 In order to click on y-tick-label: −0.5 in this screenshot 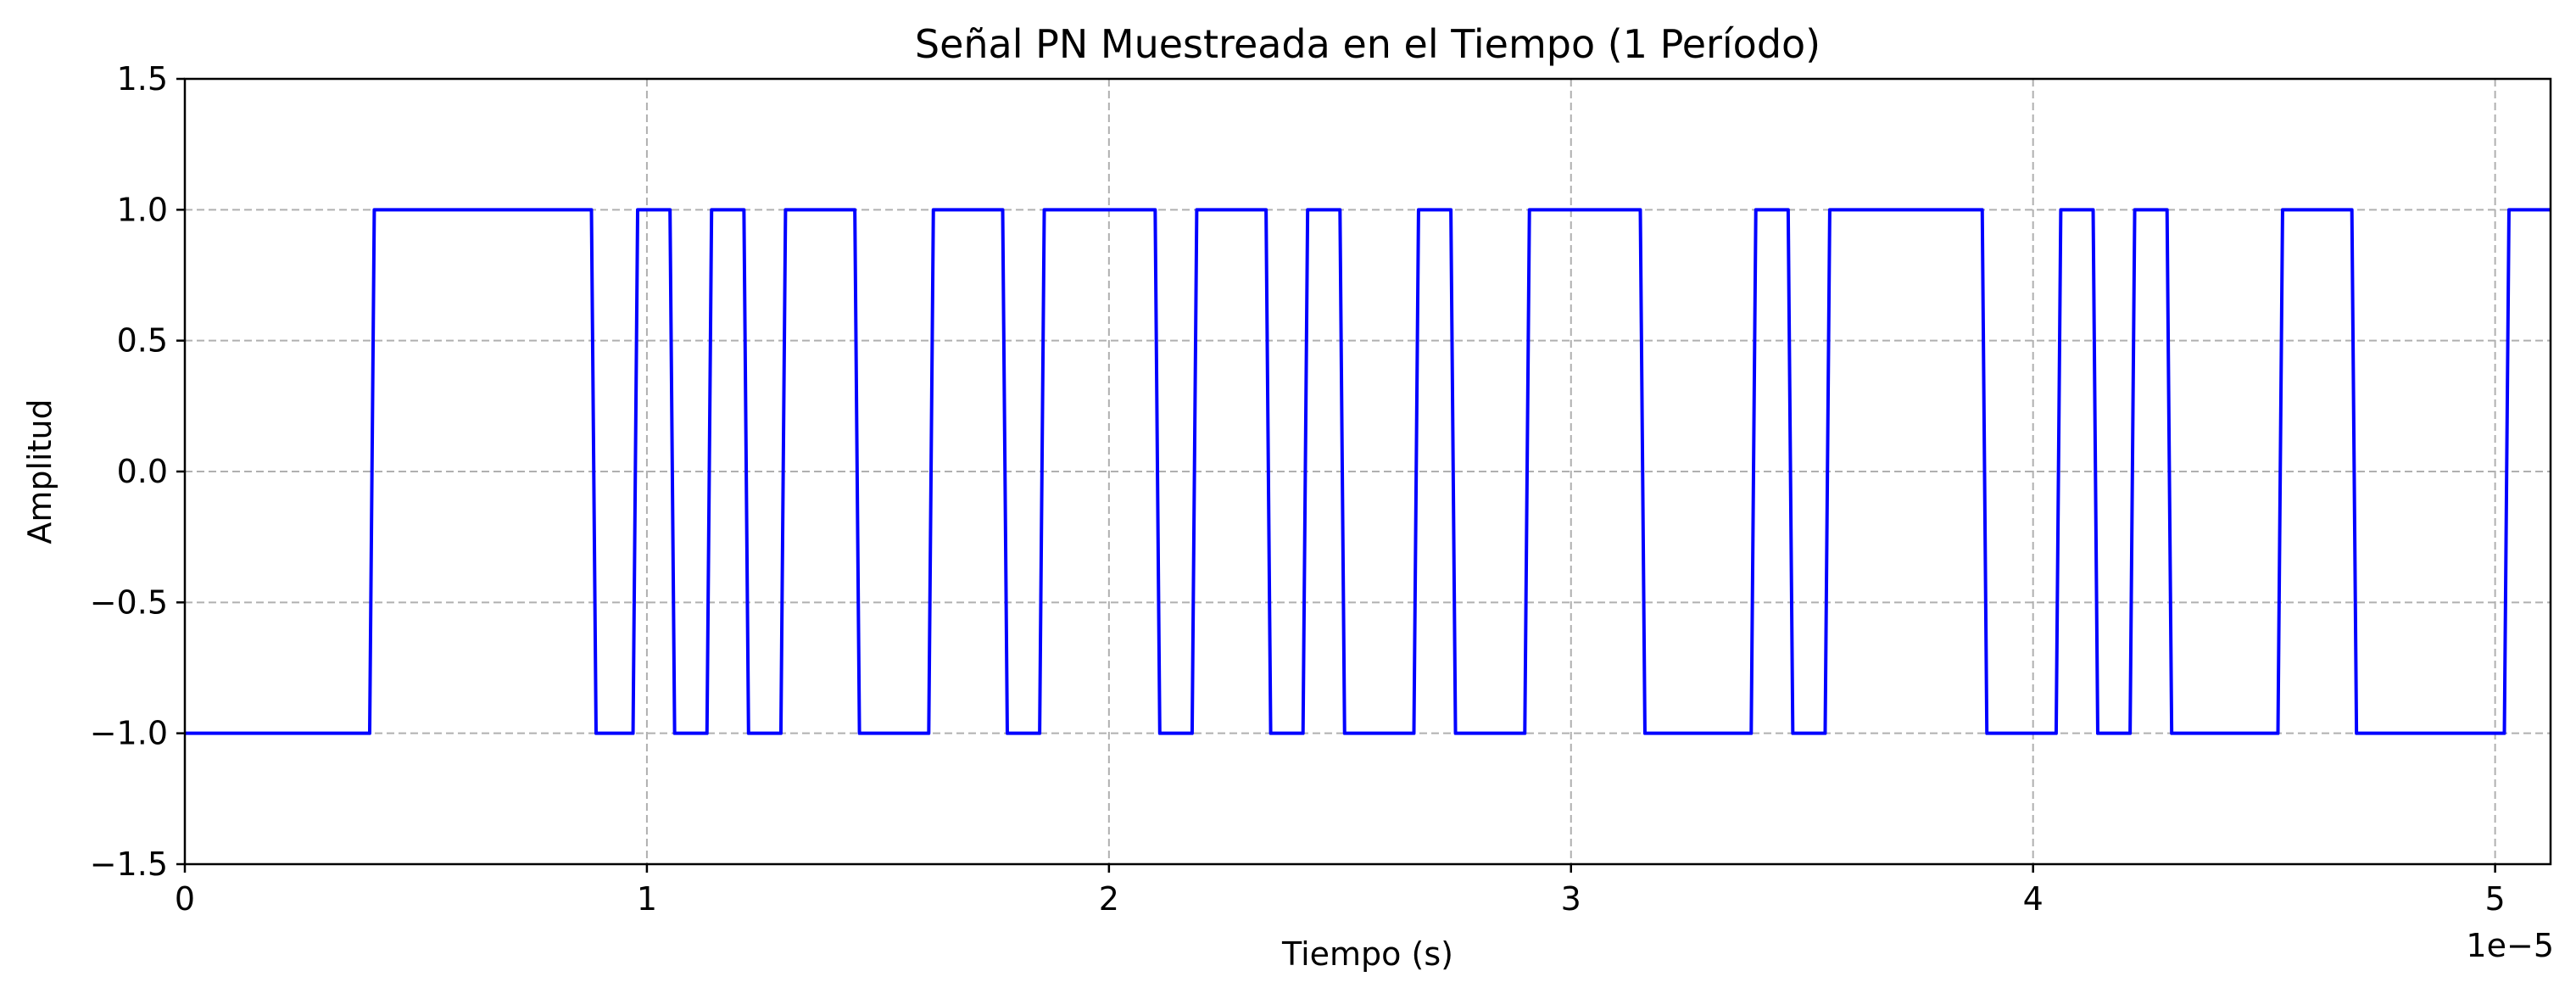, I will do `click(129, 602)`.